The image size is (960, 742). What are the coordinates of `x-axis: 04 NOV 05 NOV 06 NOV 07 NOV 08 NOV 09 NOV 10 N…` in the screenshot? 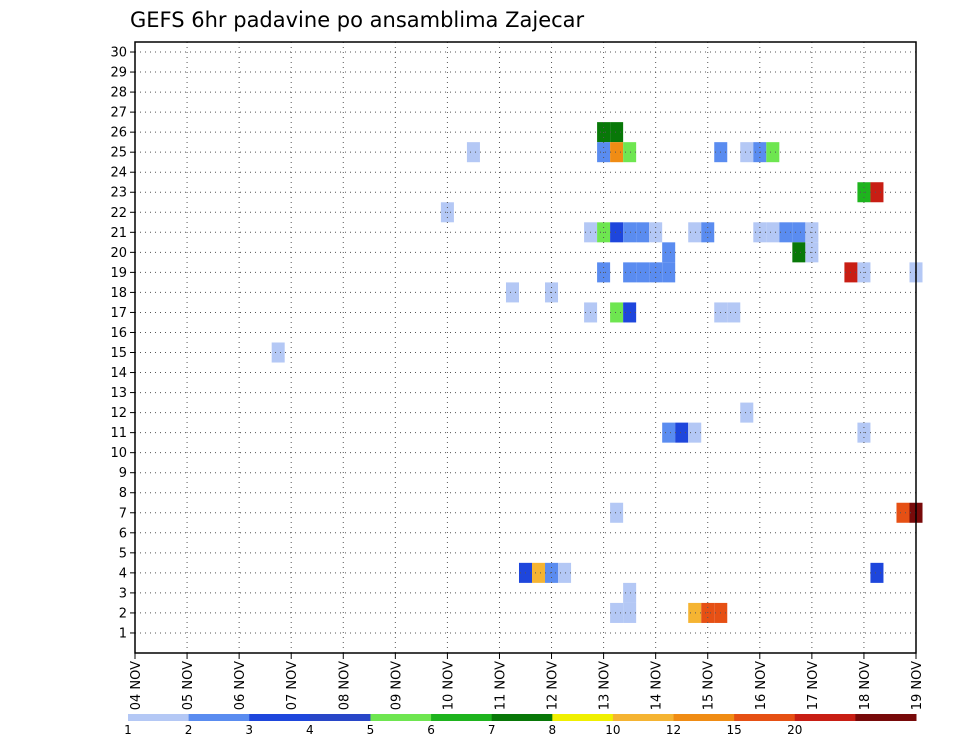 It's located at (527, 681).